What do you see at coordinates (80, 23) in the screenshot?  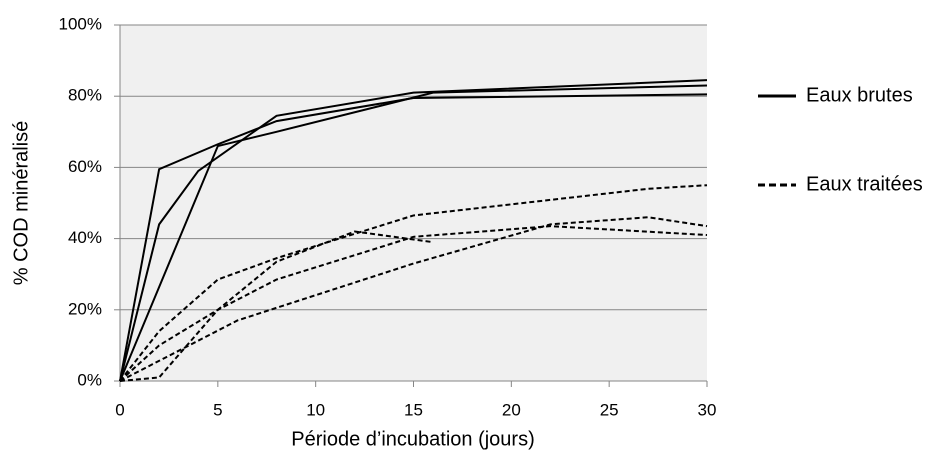 I see `y-tick-label: 100%` at bounding box center [80, 23].